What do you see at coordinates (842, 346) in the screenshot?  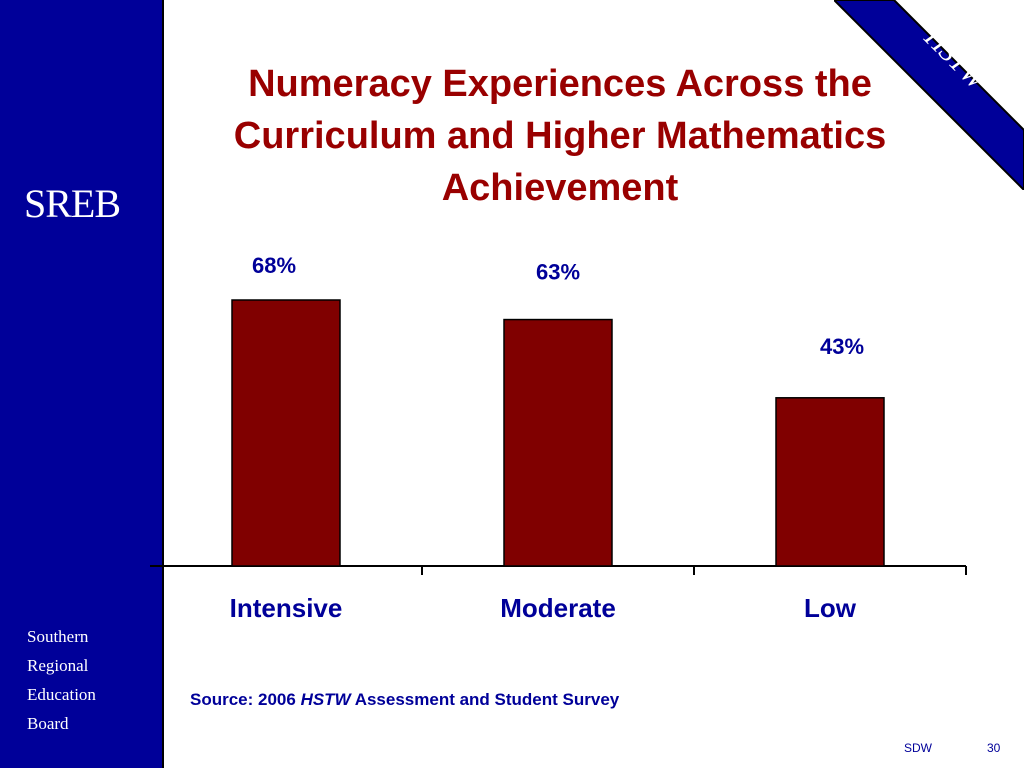 I see `data-label: 43%` at bounding box center [842, 346].